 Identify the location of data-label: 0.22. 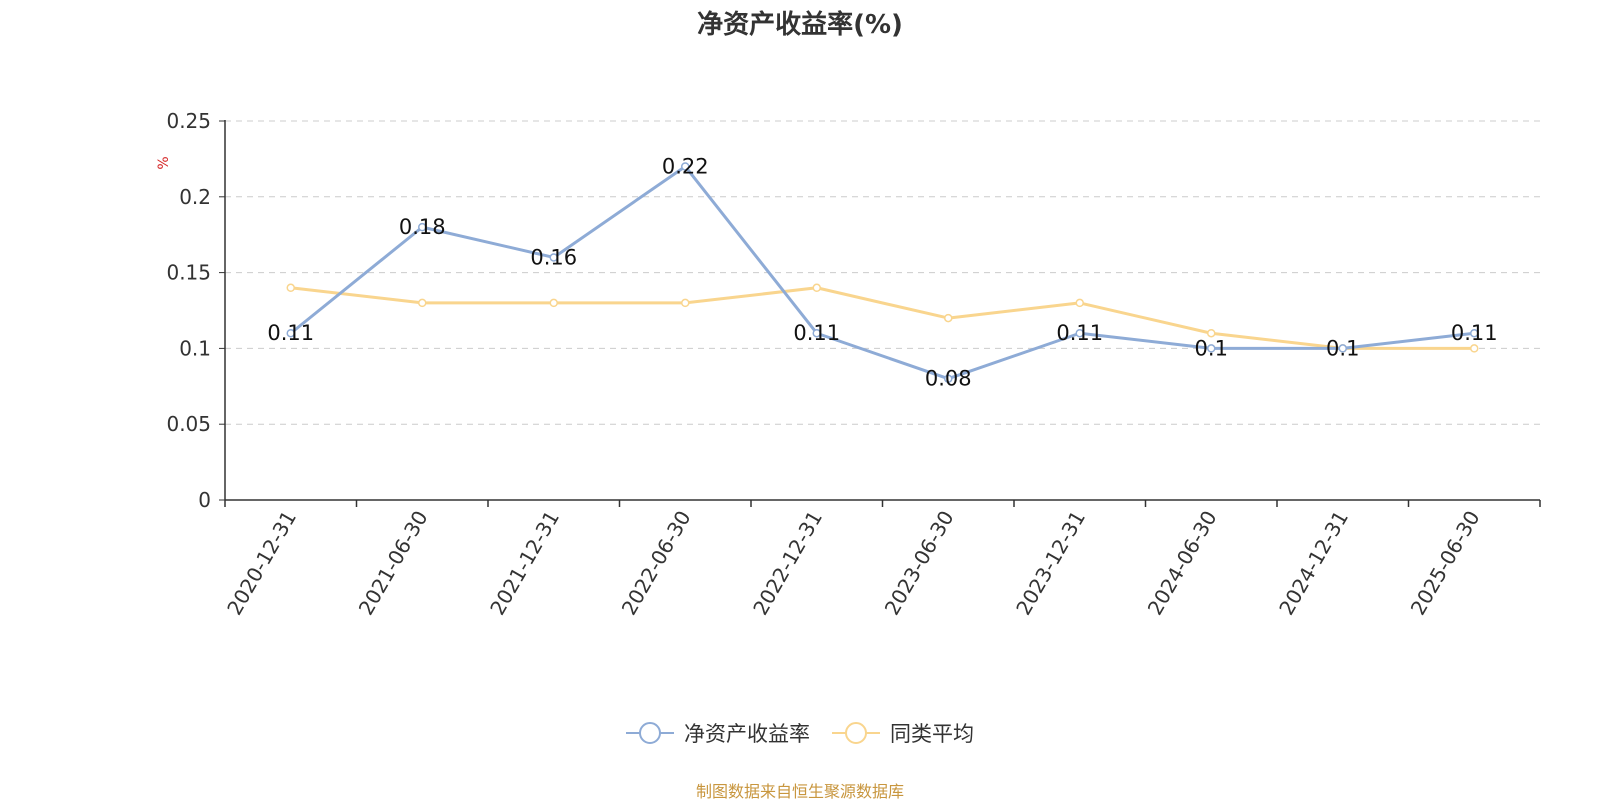
(685, 166).